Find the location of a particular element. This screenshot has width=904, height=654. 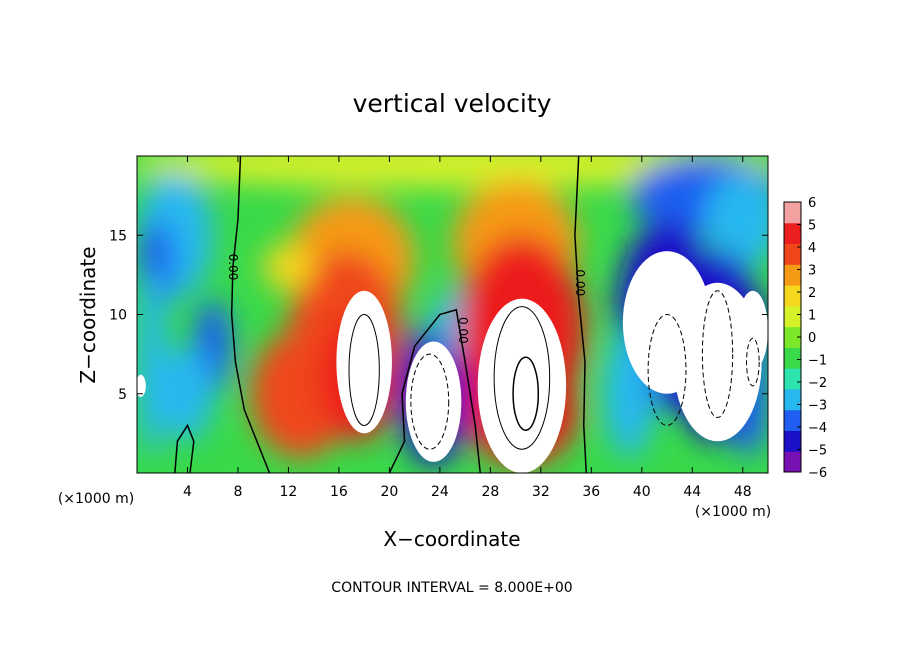

x-tick-label: 24 is located at coordinates (440, 492).